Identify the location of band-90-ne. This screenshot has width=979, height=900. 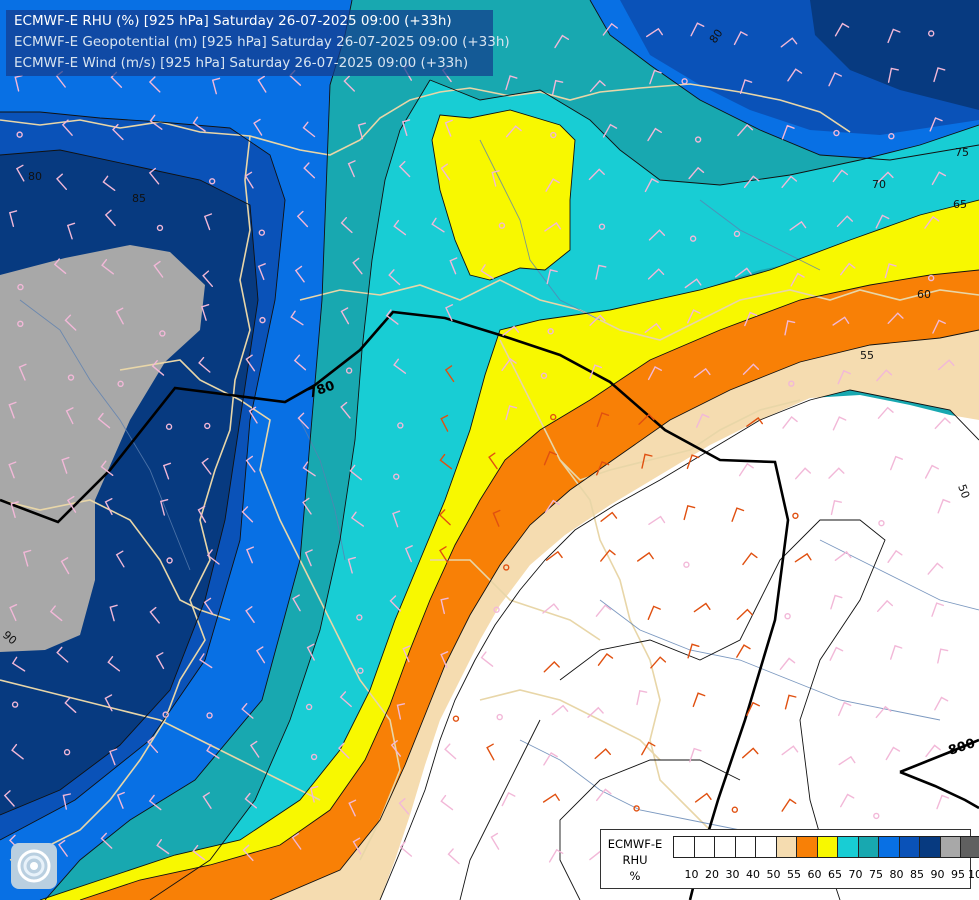
(894, 55).